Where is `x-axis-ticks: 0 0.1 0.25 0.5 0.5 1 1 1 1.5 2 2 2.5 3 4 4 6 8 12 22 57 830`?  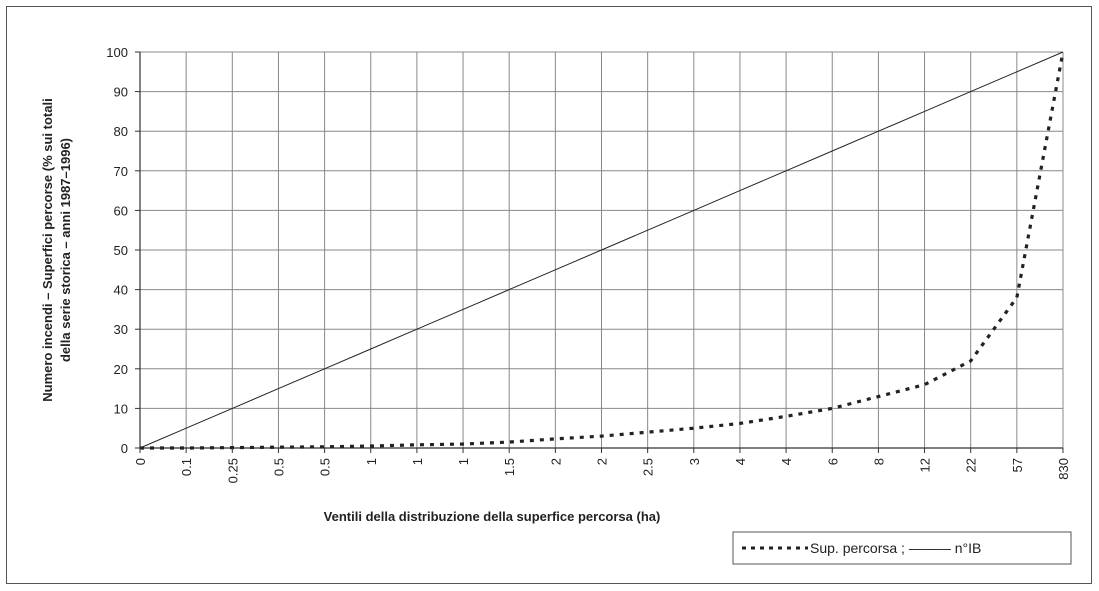 x-axis-ticks: 0 0.1 0.25 0.5 0.5 1 1 1 1.5 2 2 2.5 3 4 4 6 8 12 22 57 830 is located at coordinates (602, 465).